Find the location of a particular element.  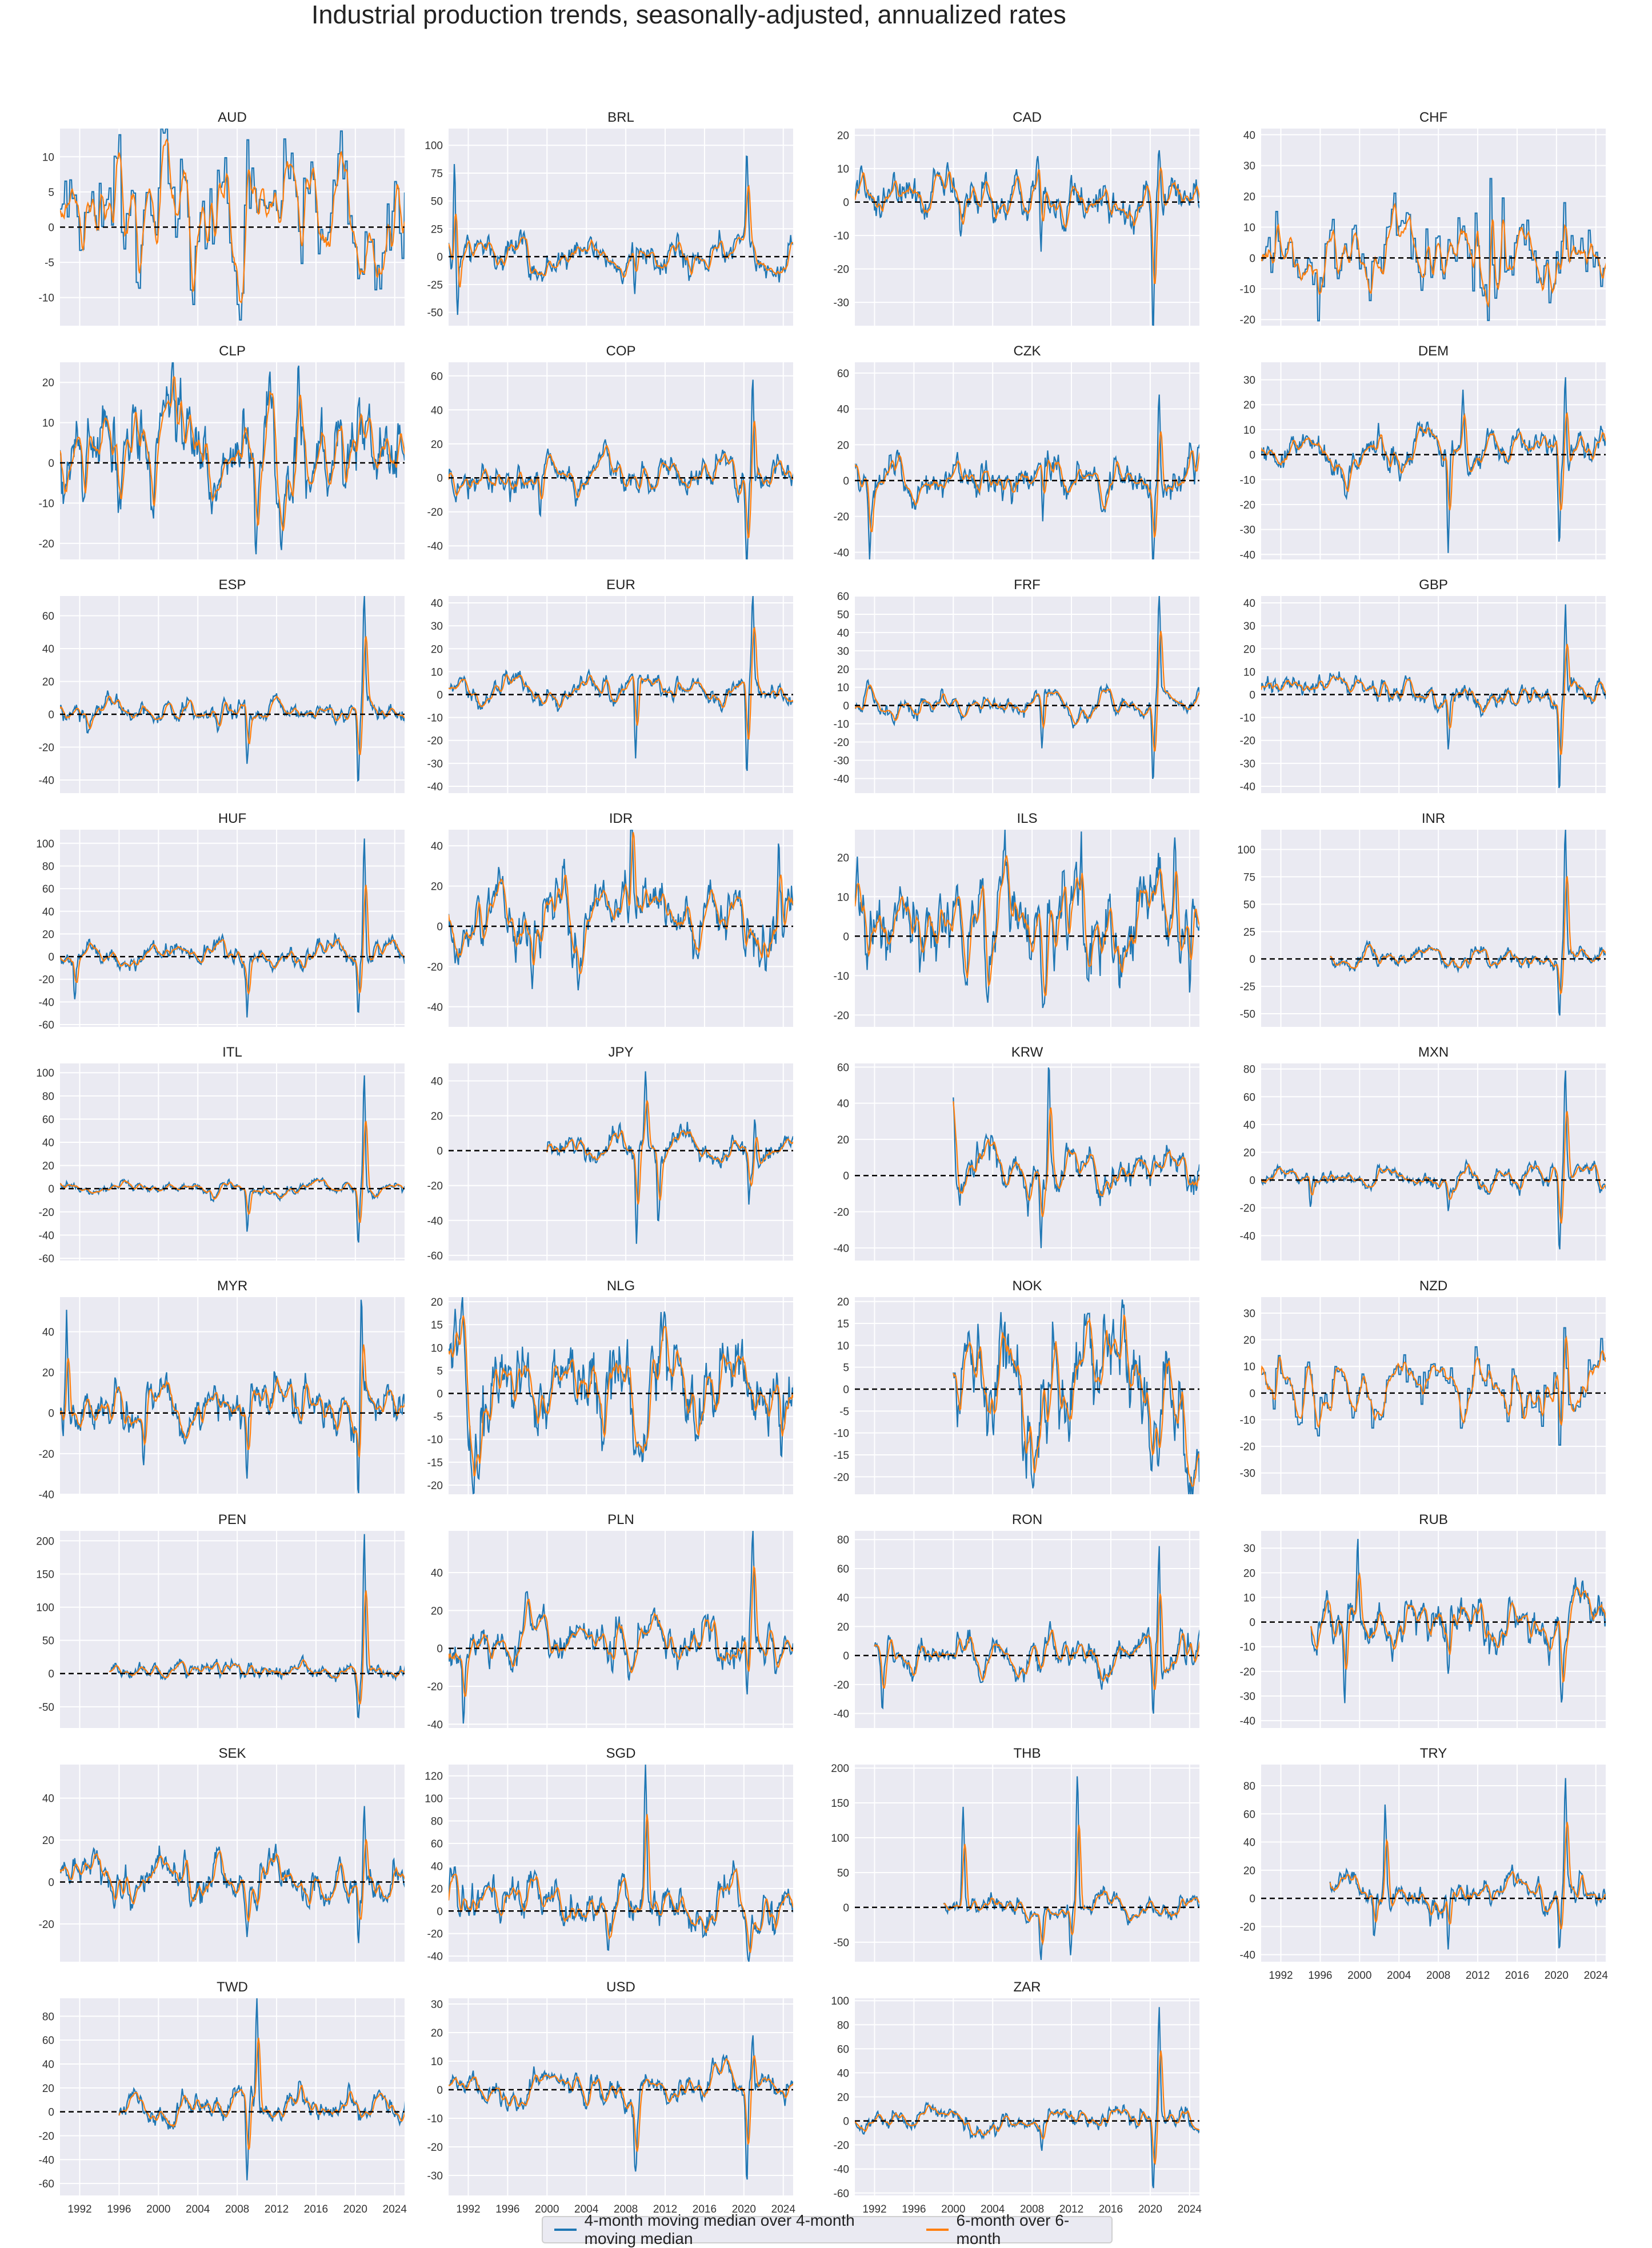

panel-mxn: -40 -20 0 20 40 60 80 MXN is located at coordinates (1423, 1153).